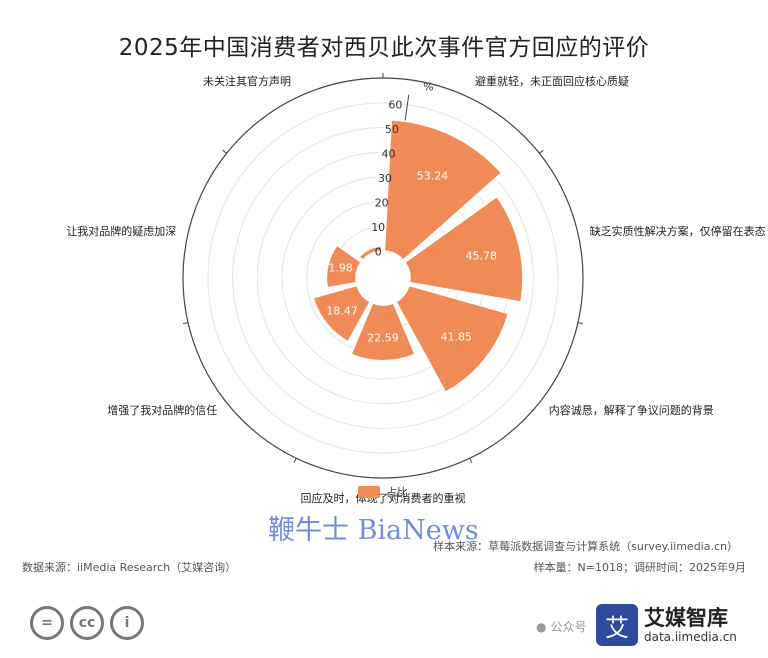 The height and width of the screenshot is (658, 768). Describe the element at coordinates (541, 626) in the screenshot. I see `wechat-icon: ●` at that location.